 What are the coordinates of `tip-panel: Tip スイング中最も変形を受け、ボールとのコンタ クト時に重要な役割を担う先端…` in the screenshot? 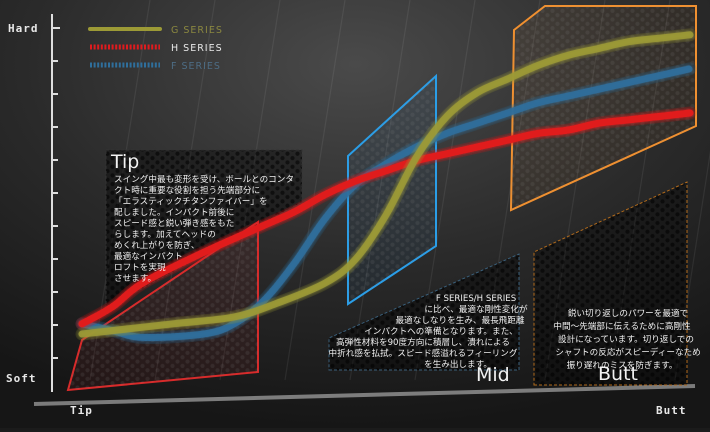 It's located at (202, 217).